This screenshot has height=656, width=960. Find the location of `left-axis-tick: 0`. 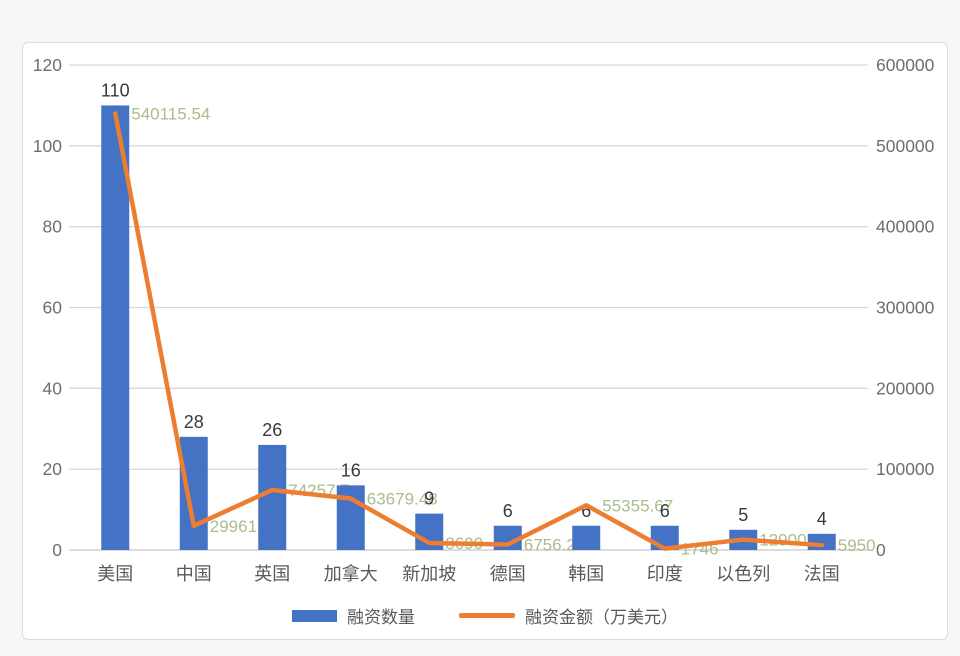

left-axis-tick: 0 is located at coordinates (57, 550).